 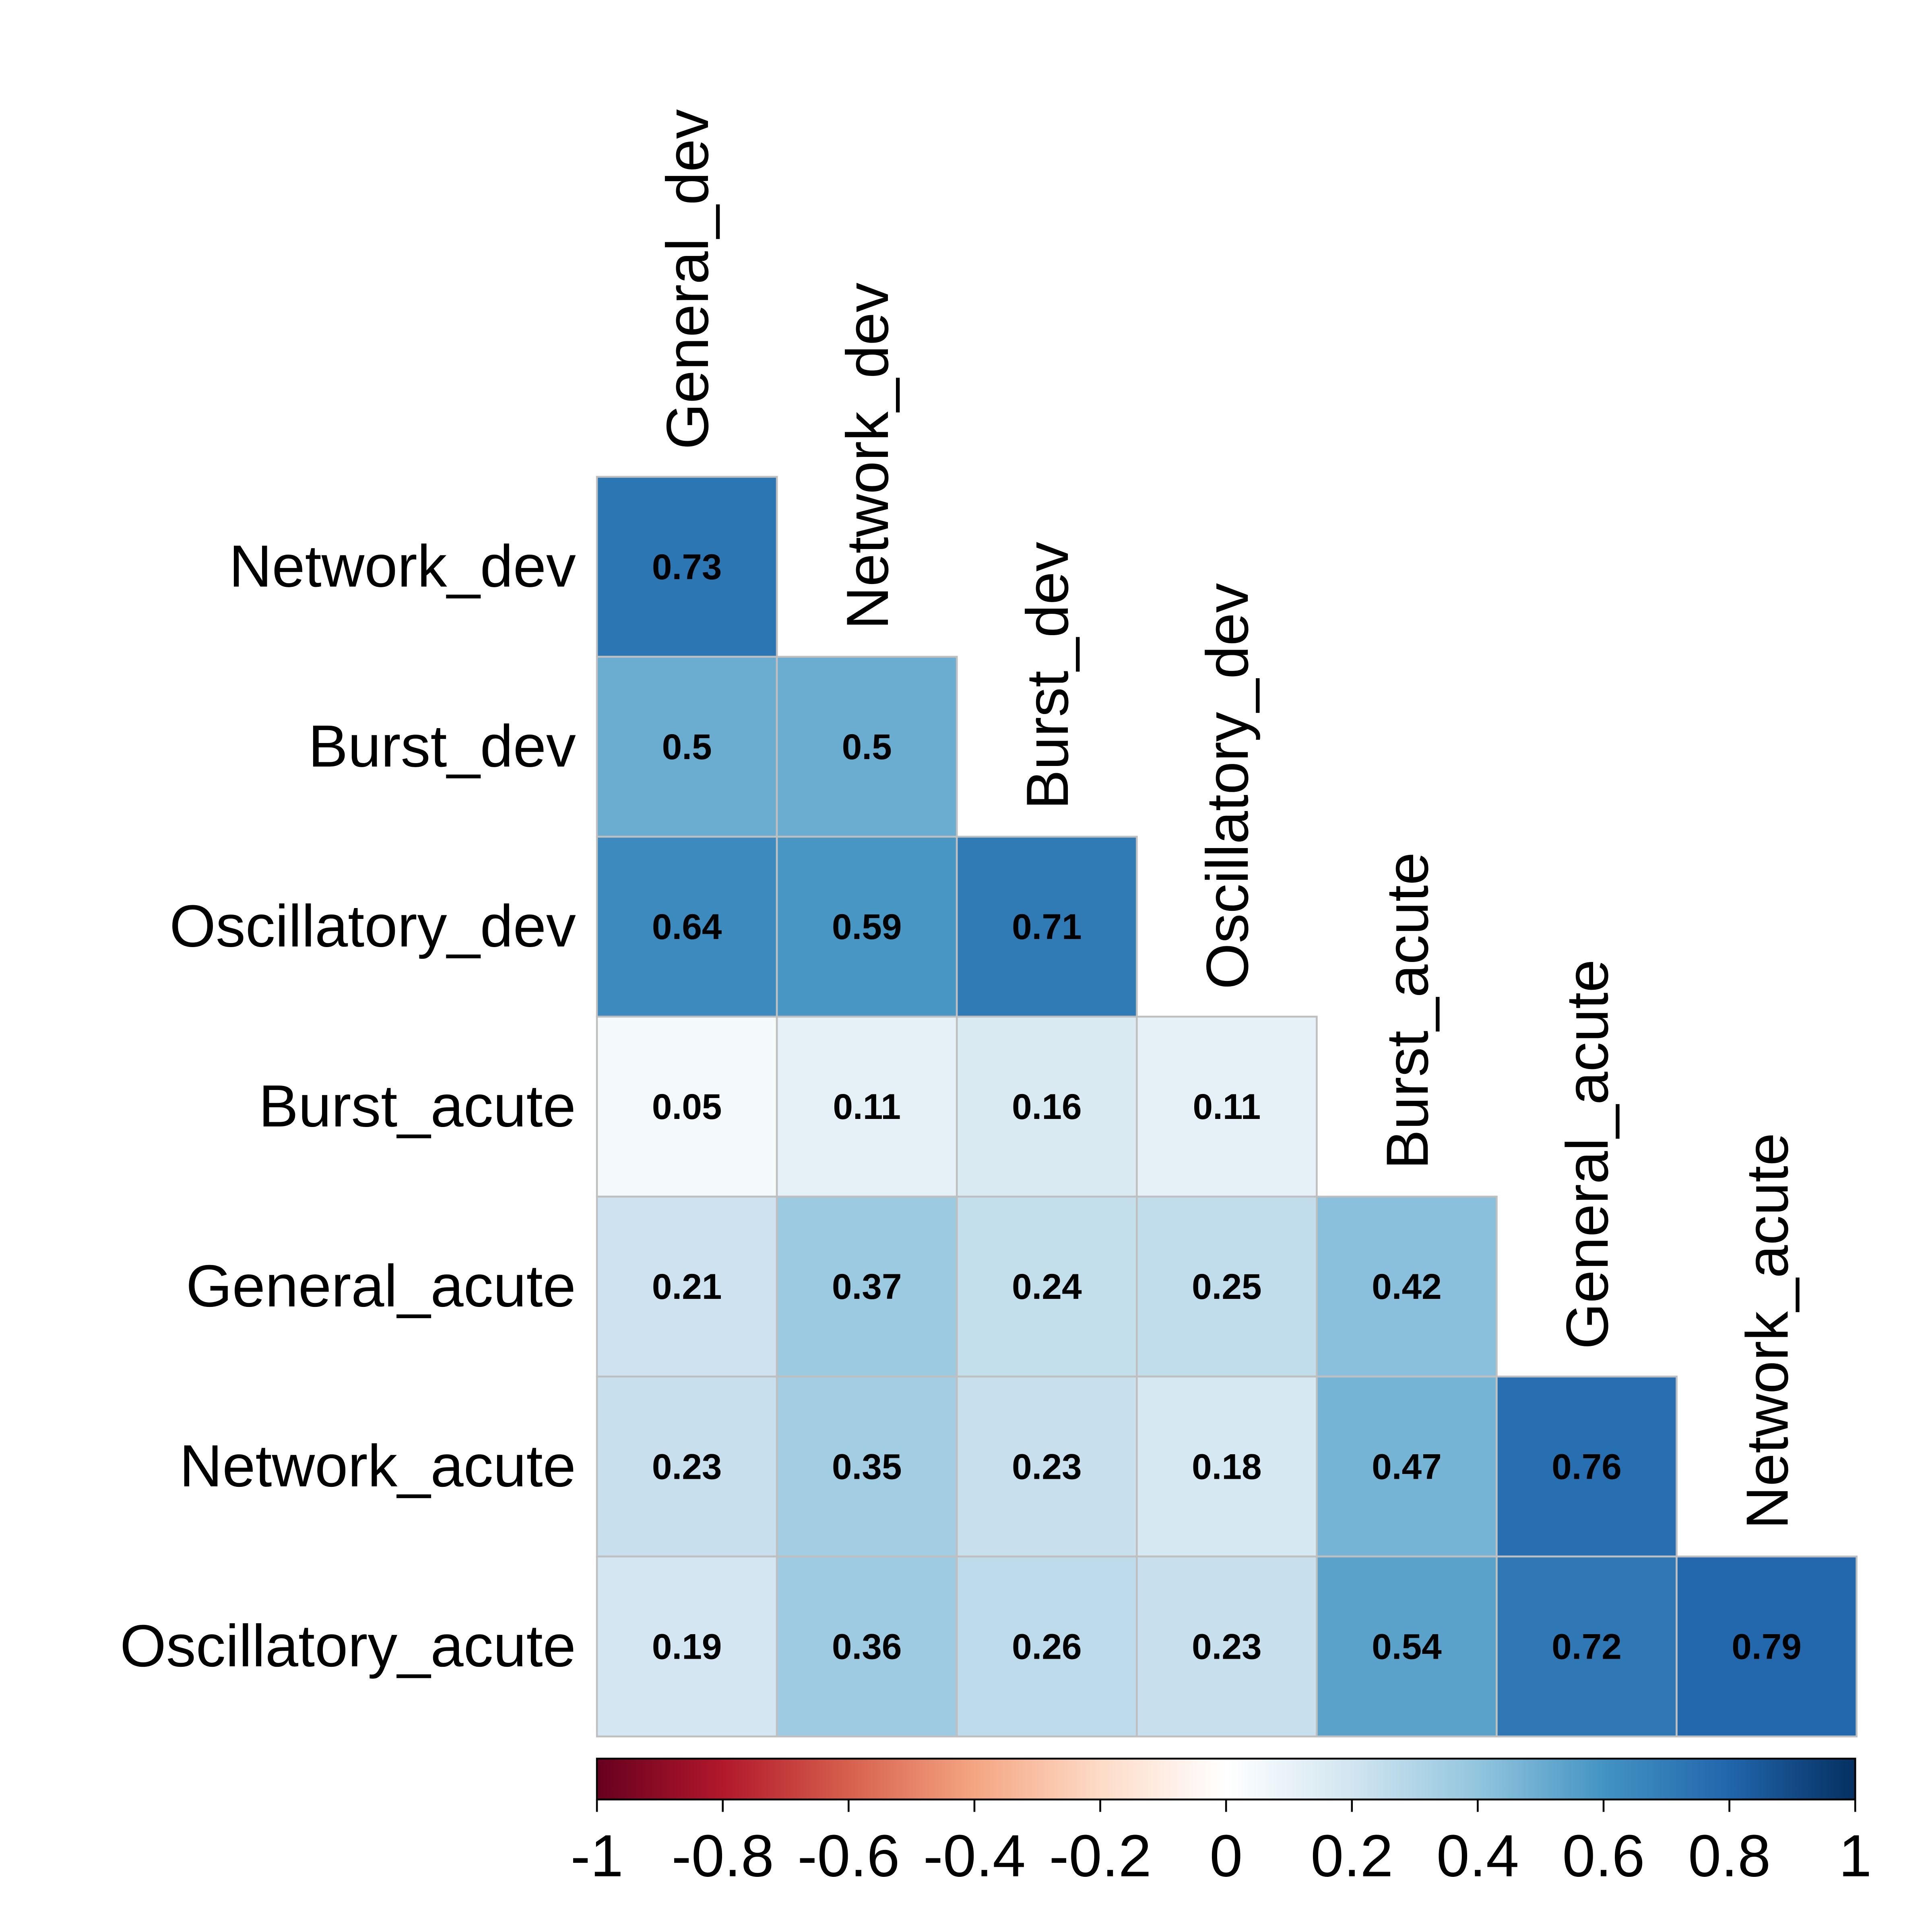 I want to click on row-label: Network_acute, so click(x=378, y=1466).